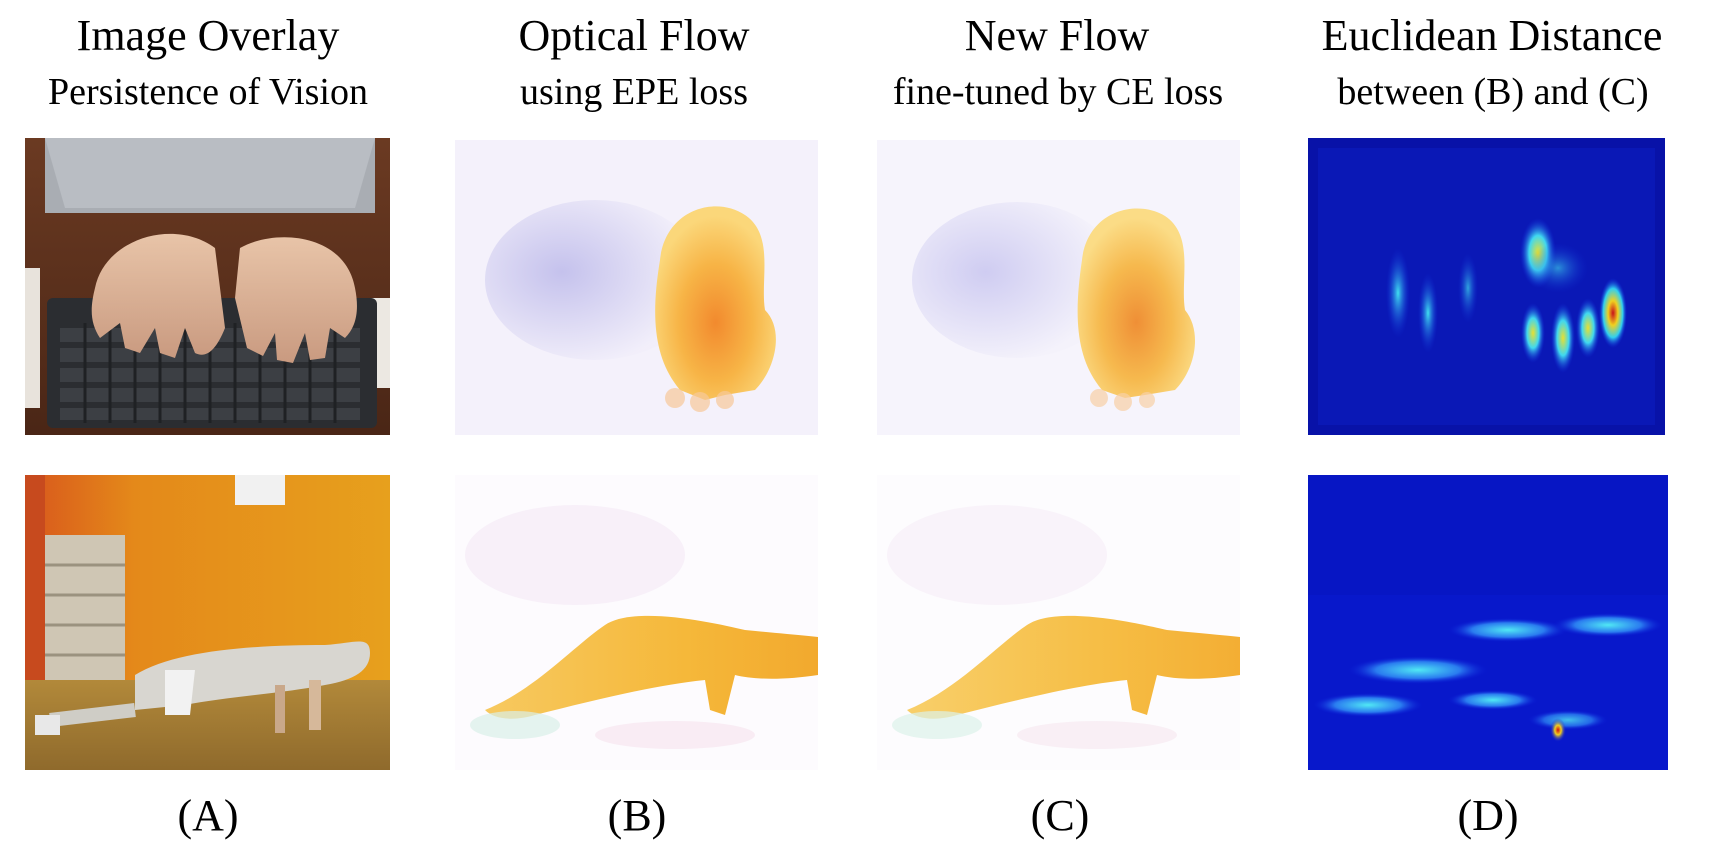 The image size is (1712, 867). Describe the element at coordinates (207, 286) in the screenshot. I see `panel-a-typing-overlay` at that location.